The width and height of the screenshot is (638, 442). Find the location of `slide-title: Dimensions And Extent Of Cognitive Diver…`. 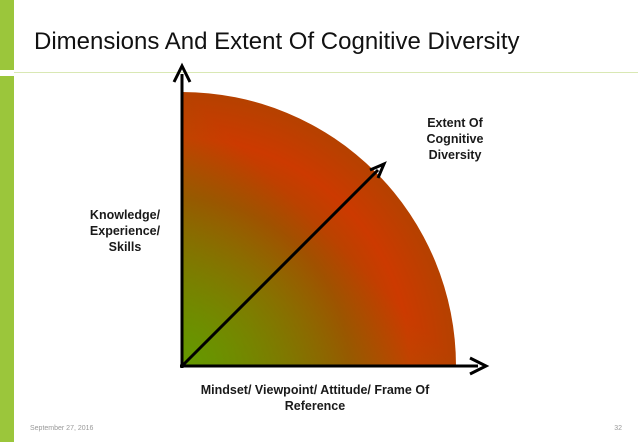

slide-title: Dimensions And Extent Of Cognitive Diver… is located at coordinates (277, 41).